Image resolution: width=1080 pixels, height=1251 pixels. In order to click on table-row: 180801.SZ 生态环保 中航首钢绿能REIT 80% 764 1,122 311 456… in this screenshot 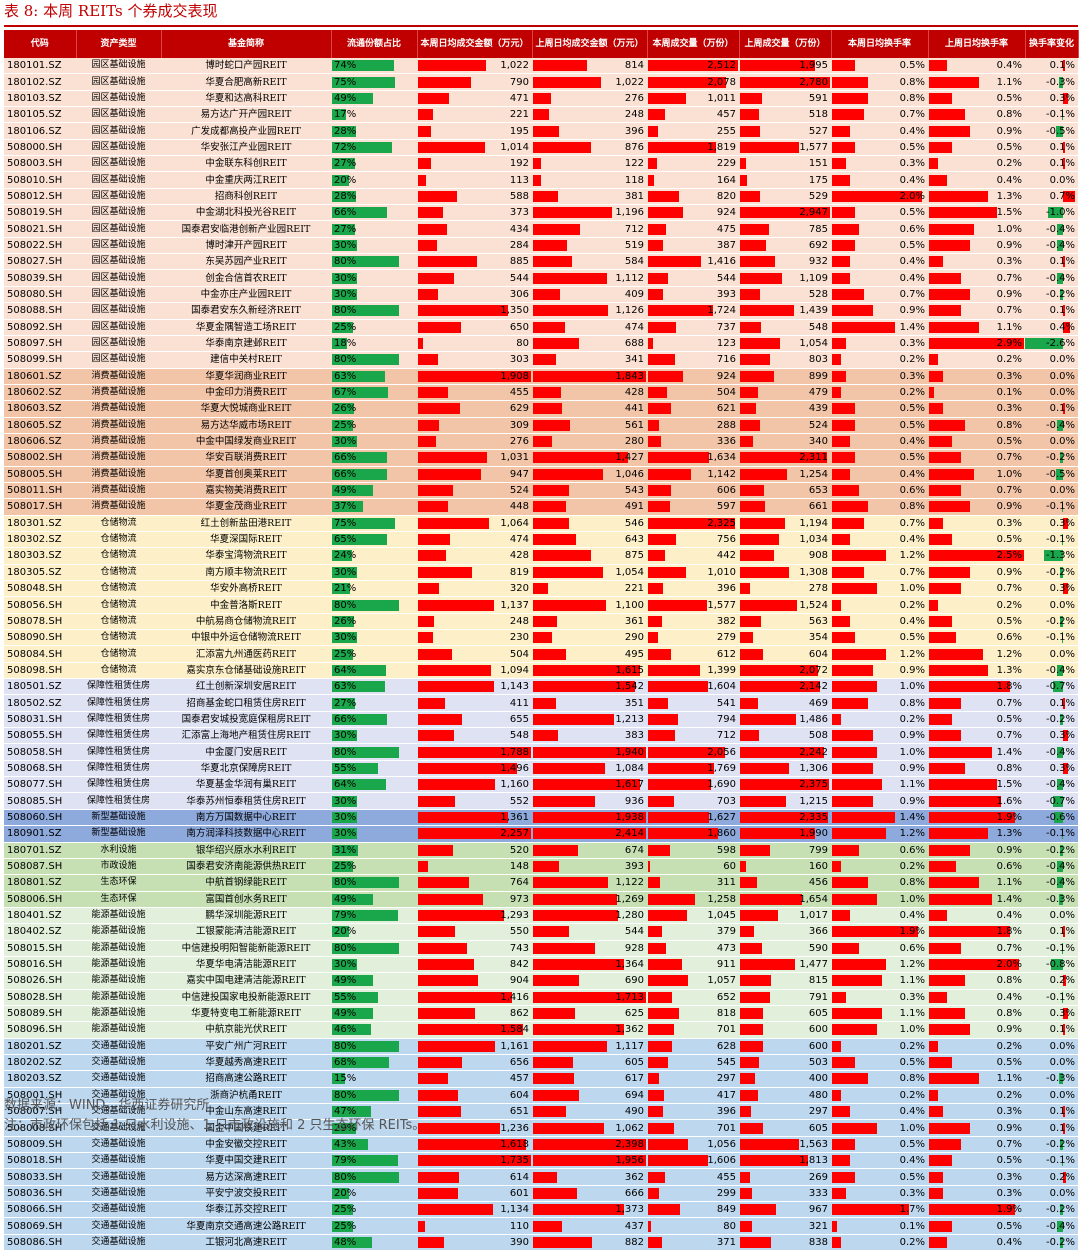, I will do `click(541, 883)`.